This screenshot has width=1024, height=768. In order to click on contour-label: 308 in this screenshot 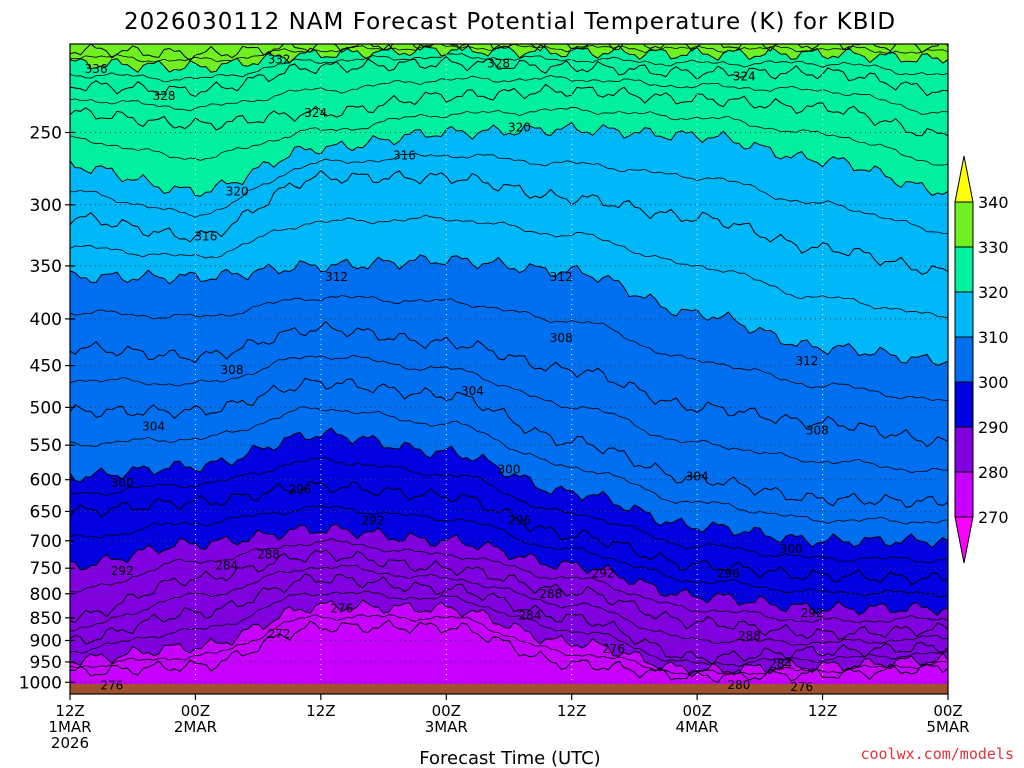, I will do `click(561, 338)`.